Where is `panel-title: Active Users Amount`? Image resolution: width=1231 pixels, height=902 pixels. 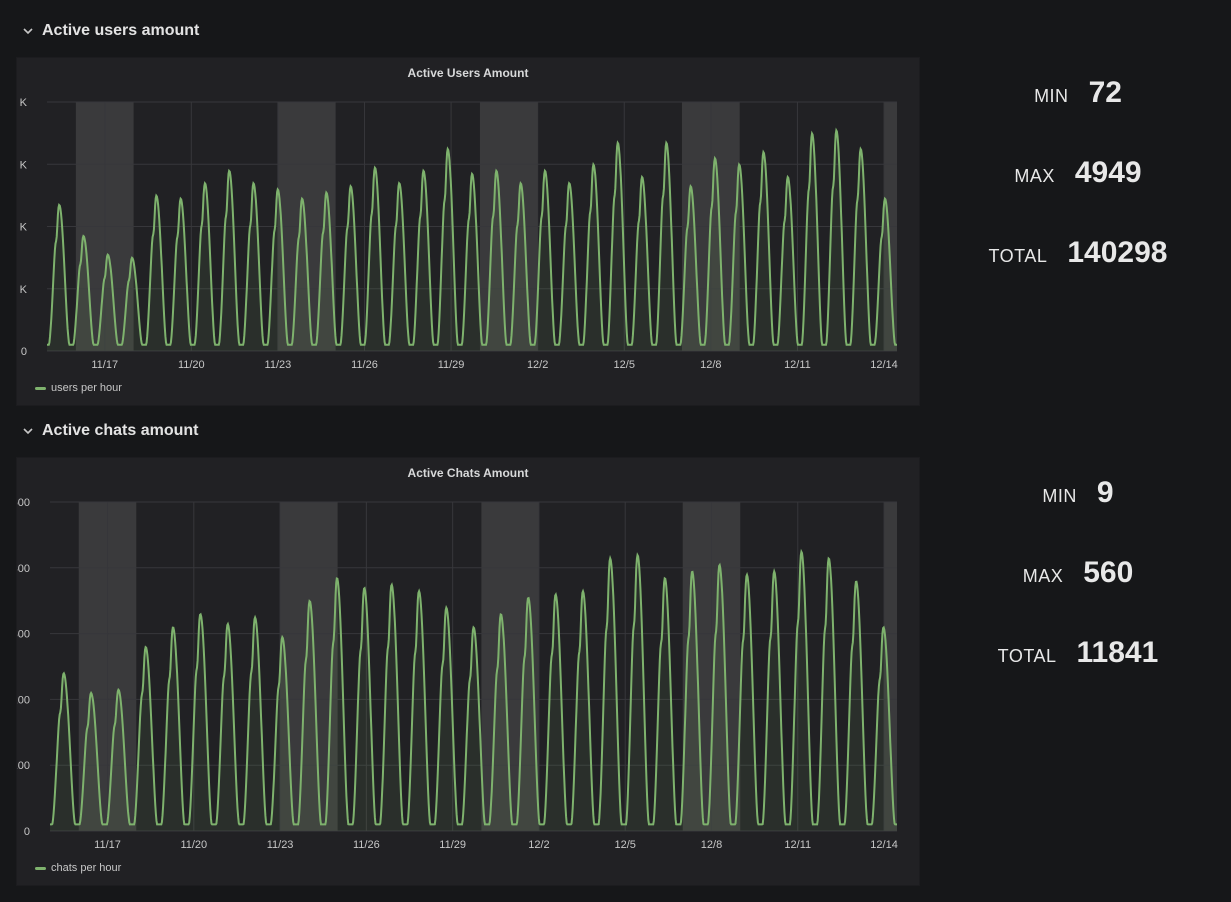
panel-title: Active Users Amount is located at coordinates (468, 73).